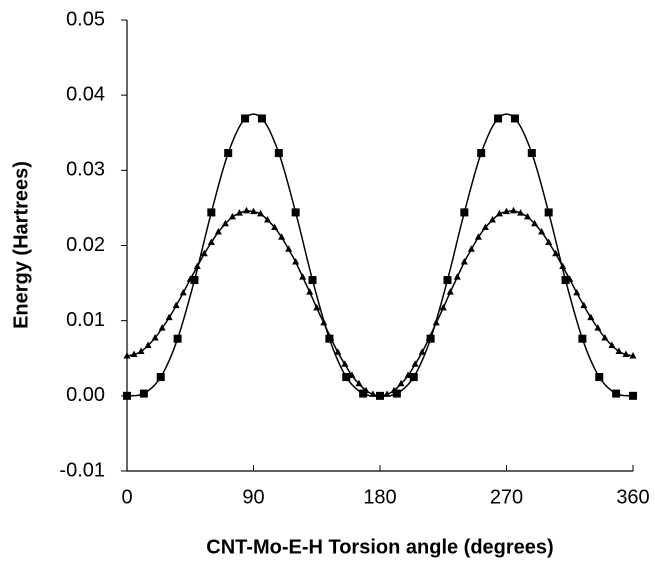  Describe the element at coordinates (85, 19) in the screenshot. I see `y-tick-label: 0.05` at that location.